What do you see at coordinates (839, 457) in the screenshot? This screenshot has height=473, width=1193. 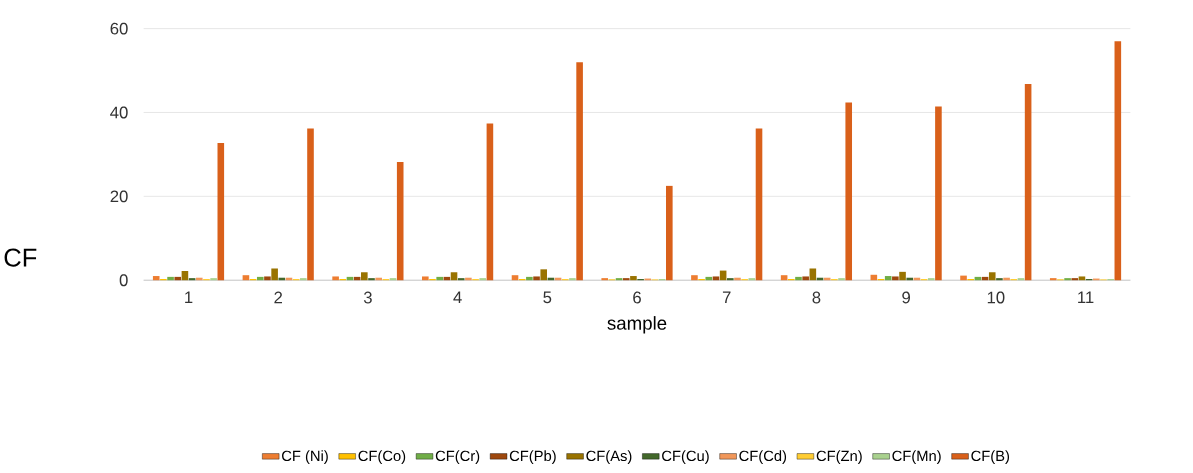 I see `legend-label: CF(Zn)` at bounding box center [839, 457].